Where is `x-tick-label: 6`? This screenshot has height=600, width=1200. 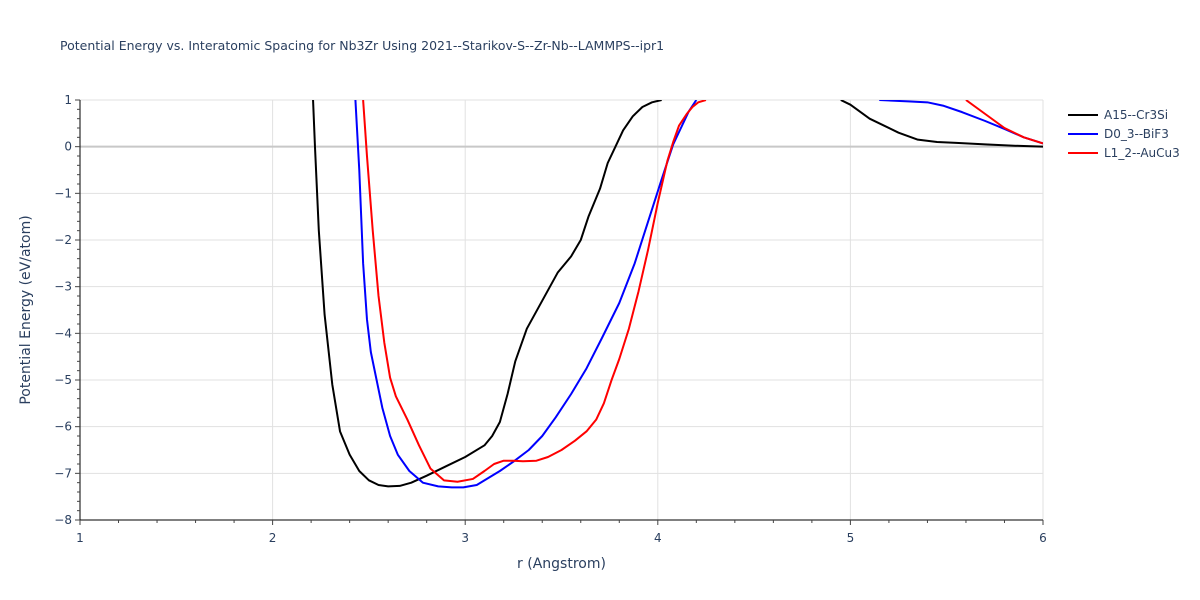
x-tick-label: 6 is located at coordinates (1043, 538).